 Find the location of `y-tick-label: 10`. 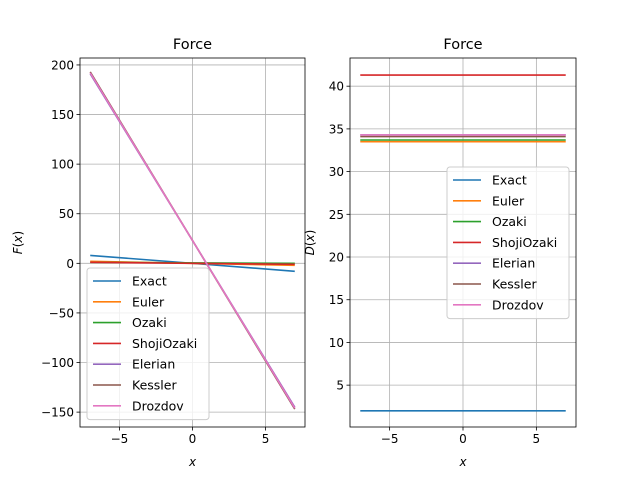

y-tick-label: 10 is located at coordinates (336, 343).